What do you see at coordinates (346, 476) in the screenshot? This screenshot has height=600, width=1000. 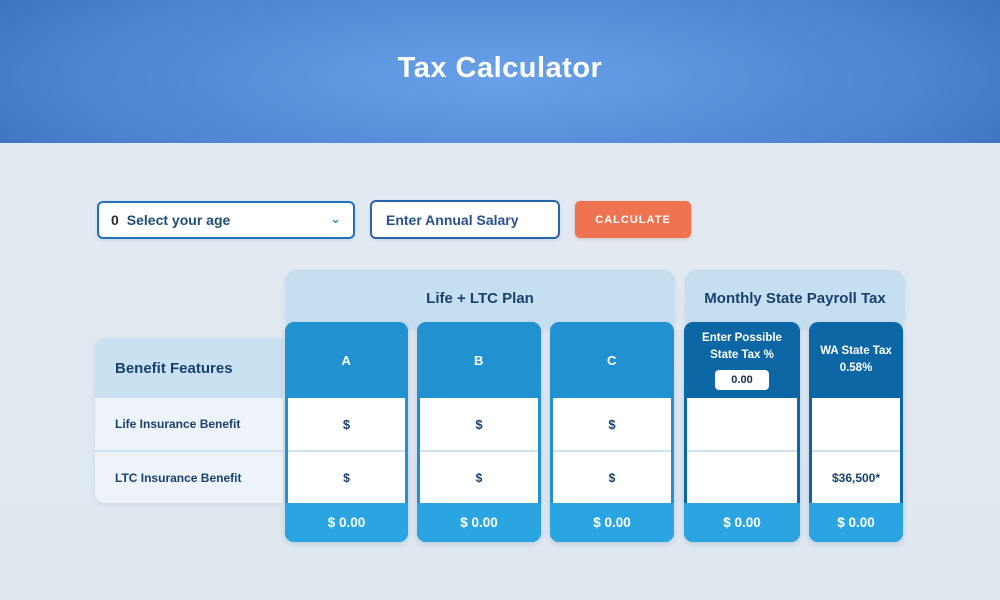 I see `cell-ltc-benefit-a: $` at bounding box center [346, 476].